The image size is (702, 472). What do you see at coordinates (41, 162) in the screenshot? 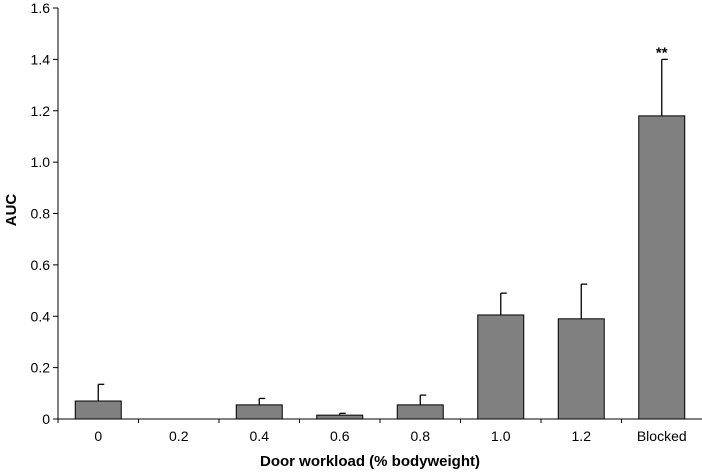
I see `y-tick-label: 1.0` at bounding box center [41, 162].